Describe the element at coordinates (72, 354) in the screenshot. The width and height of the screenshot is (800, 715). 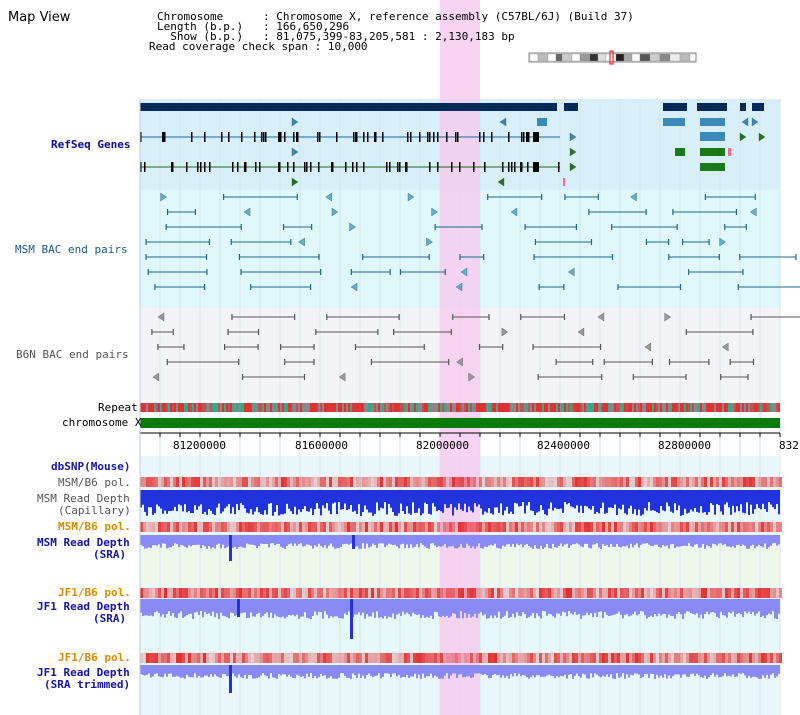
I see `track-label-b6n-bac: B6N BAC end pairs` at that location.